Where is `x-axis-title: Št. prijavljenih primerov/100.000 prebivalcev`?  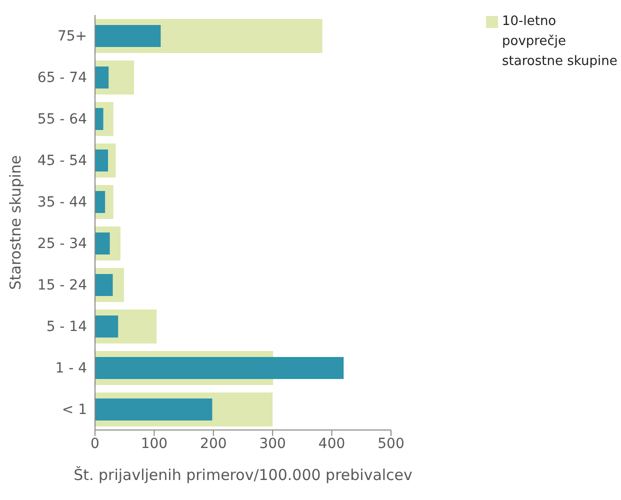 x-axis-title: Št. prijavljenih primerov/100.000 prebivalcev is located at coordinates (243, 475).